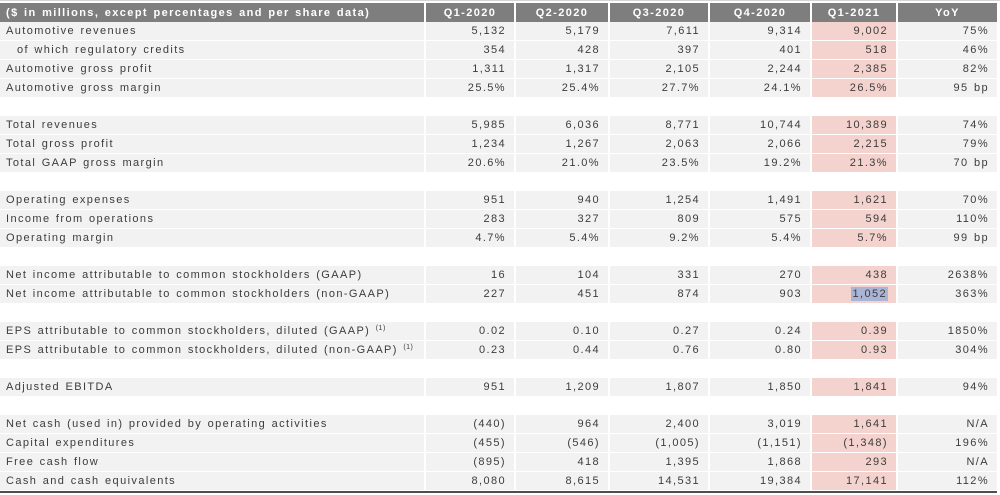 The image size is (1000, 495). I want to click on cell-q3-2020: 2,063, so click(660, 144).